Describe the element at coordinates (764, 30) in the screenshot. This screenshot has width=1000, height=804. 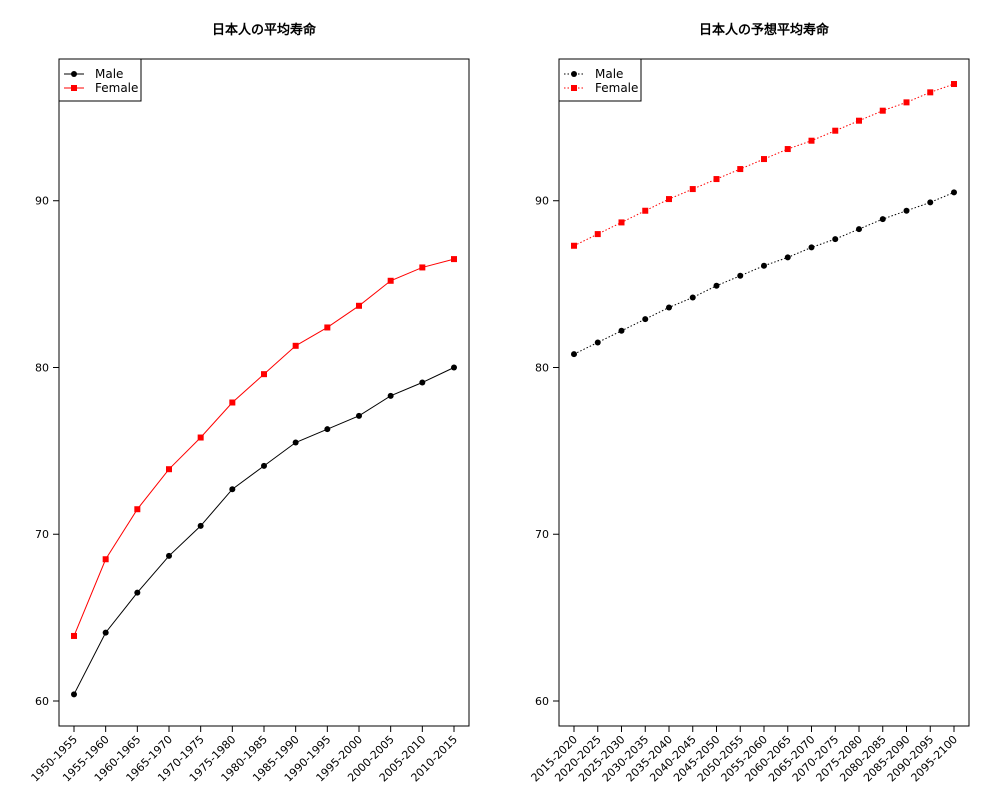
I see `chart-title: 日本人の予想平均寿命` at that location.